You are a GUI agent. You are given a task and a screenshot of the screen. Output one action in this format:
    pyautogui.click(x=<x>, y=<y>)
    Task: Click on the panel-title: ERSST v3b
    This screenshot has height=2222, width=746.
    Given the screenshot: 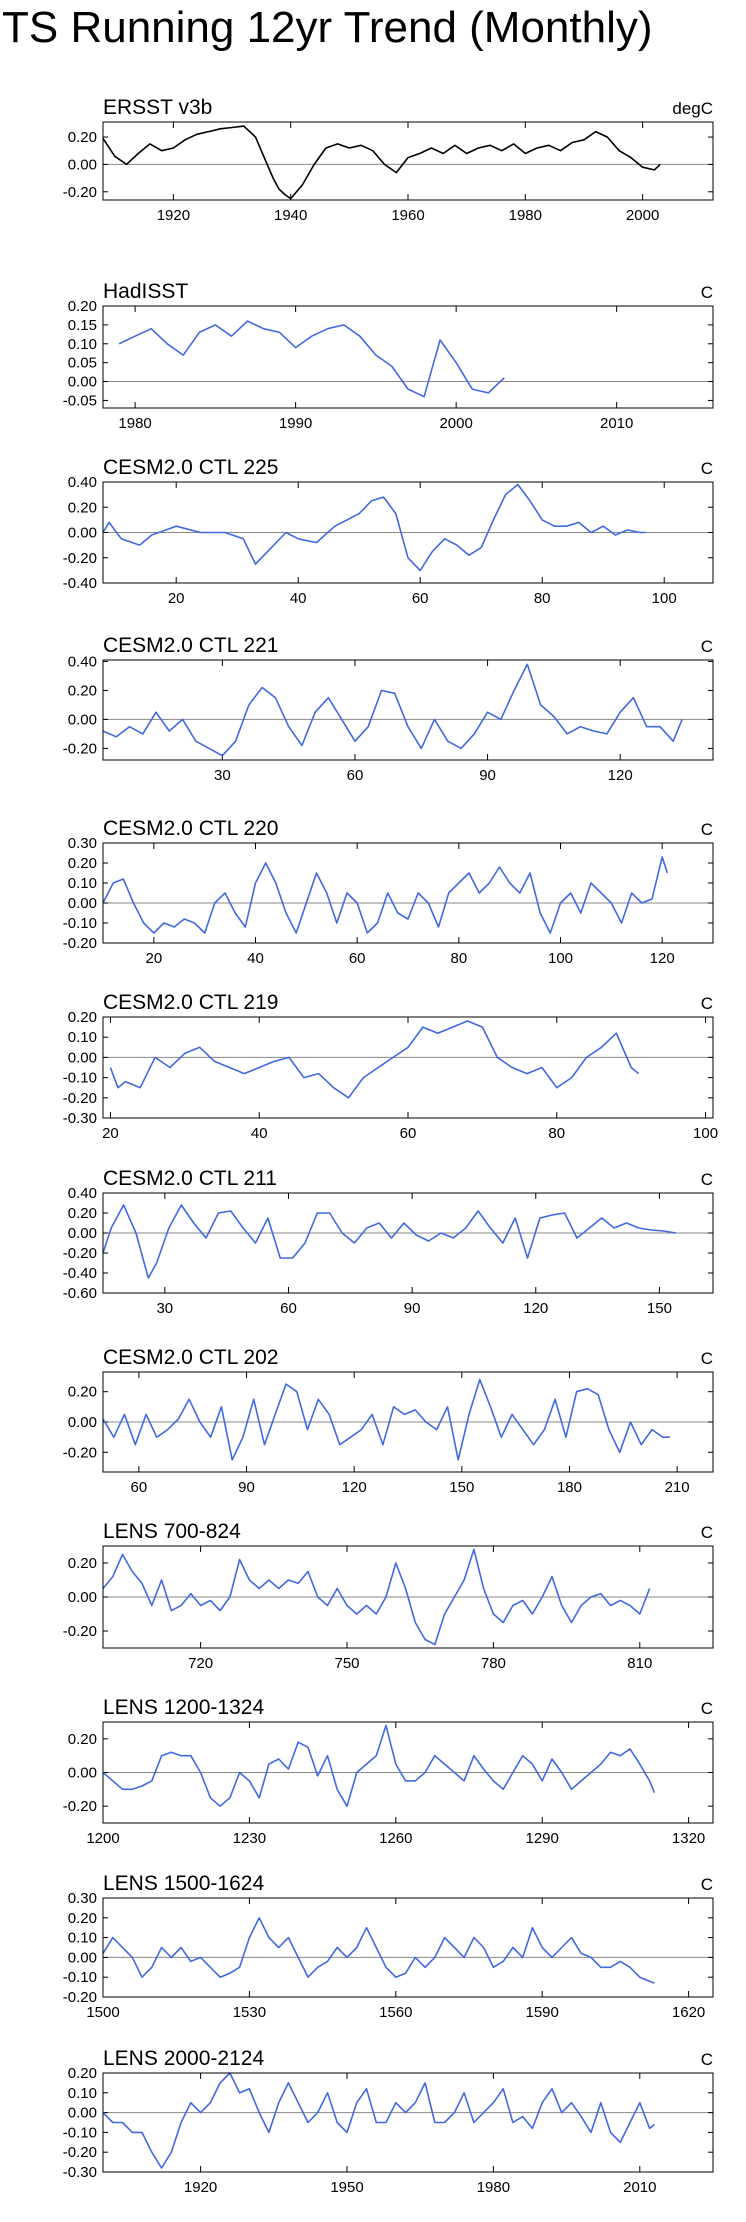 What is the action you would take?
    pyautogui.click(x=157, y=107)
    